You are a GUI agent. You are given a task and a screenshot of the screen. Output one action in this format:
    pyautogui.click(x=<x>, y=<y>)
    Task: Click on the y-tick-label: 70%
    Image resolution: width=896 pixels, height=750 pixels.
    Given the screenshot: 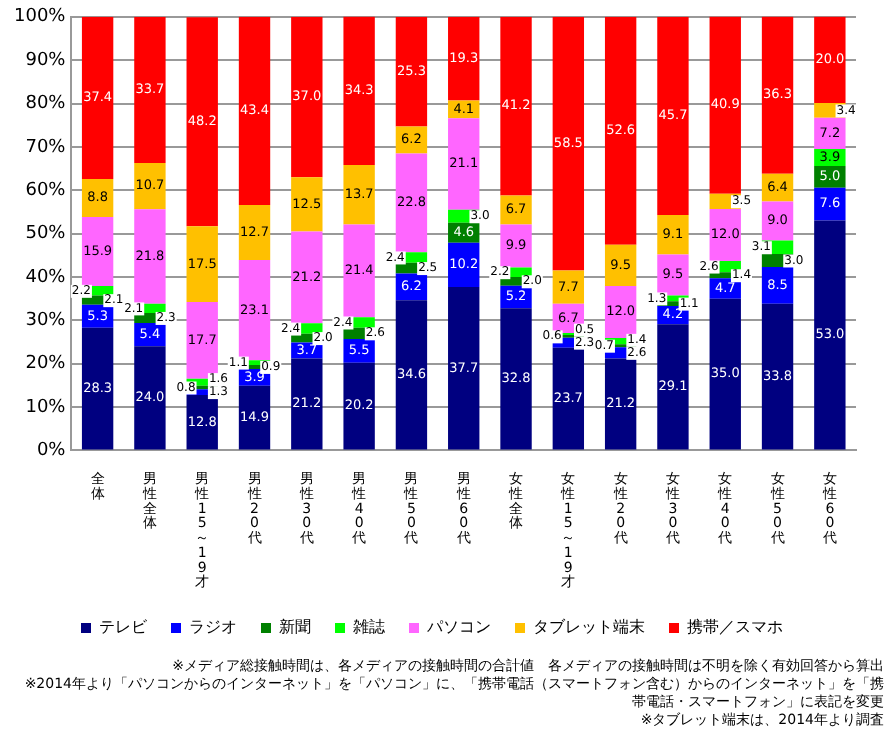 What is the action you would take?
    pyautogui.click(x=46, y=147)
    